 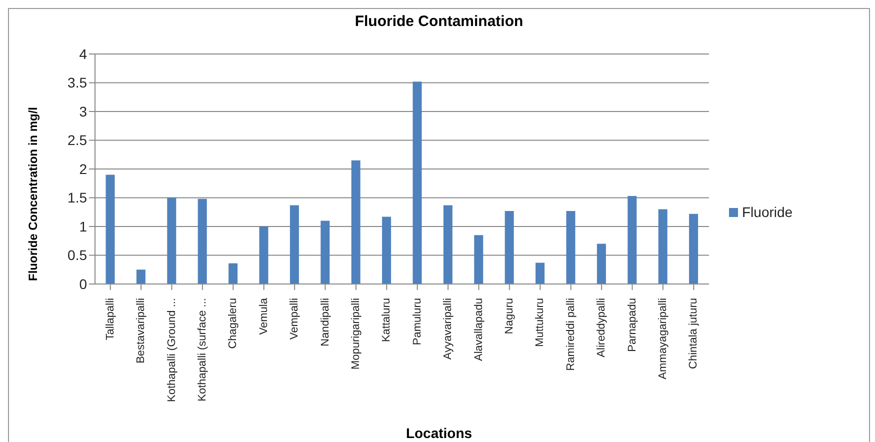 What do you see at coordinates (478, 329) in the screenshot?
I see `x-tick-label: Alavallapadu` at bounding box center [478, 329].